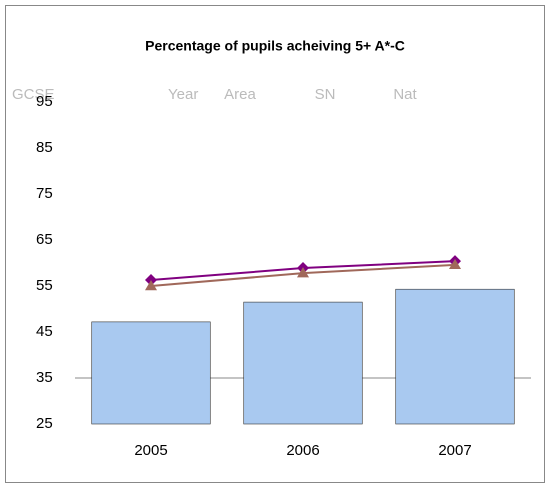 The width and height of the screenshot is (550, 488). Describe the element at coordinates (44, 101) in the screenshot. I see `y-tick-label: 95` at that location.